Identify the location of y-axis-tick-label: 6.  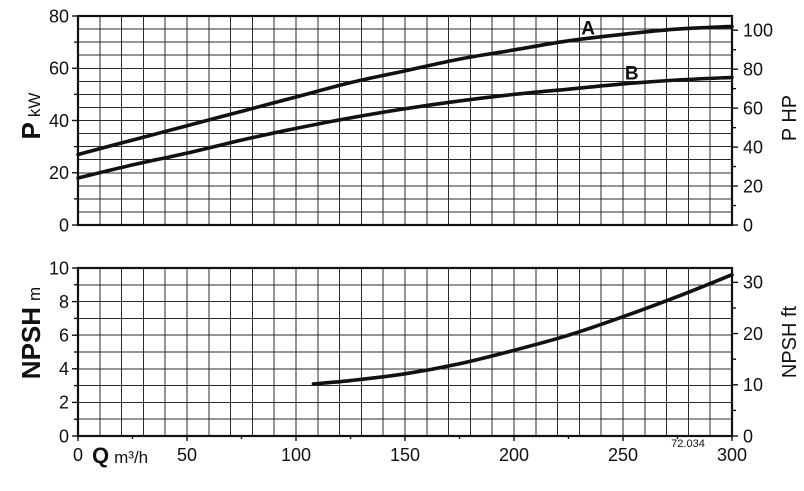
(64, 336).